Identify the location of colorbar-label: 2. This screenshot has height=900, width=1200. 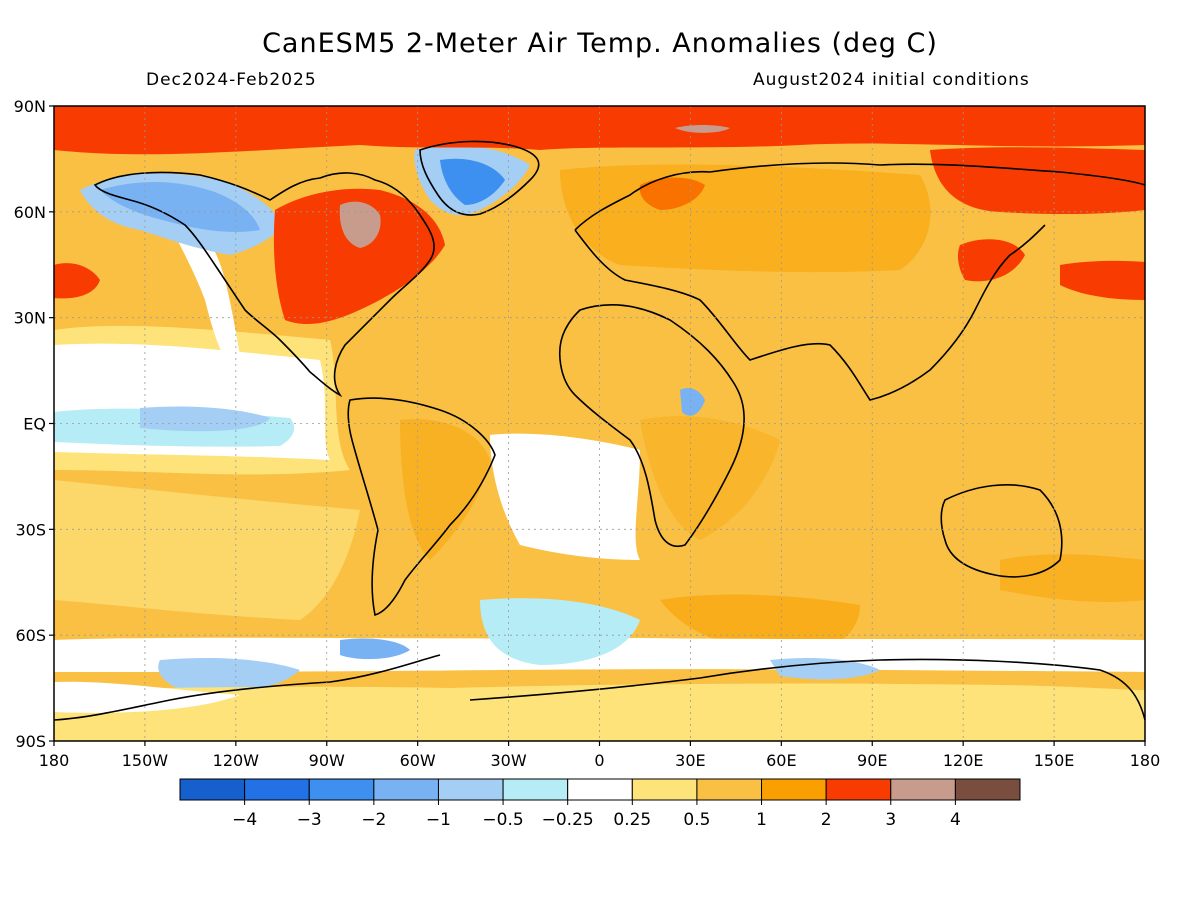
(826, 820).